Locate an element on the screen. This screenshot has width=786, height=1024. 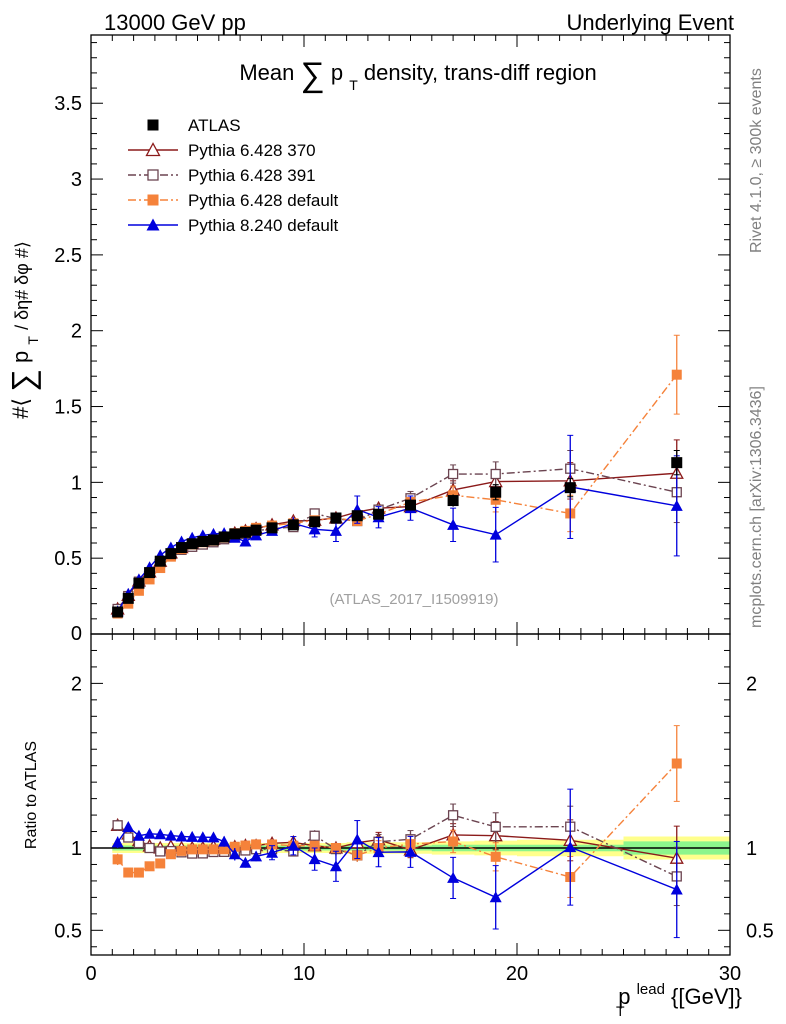
ylabel-open: #⟨ is located at coordinates (20, 408).